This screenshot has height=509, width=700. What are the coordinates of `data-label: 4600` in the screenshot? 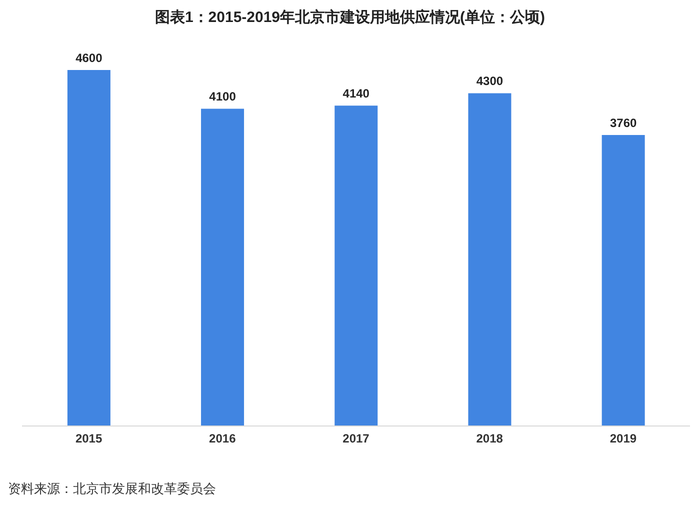 It's located at (89, 58).